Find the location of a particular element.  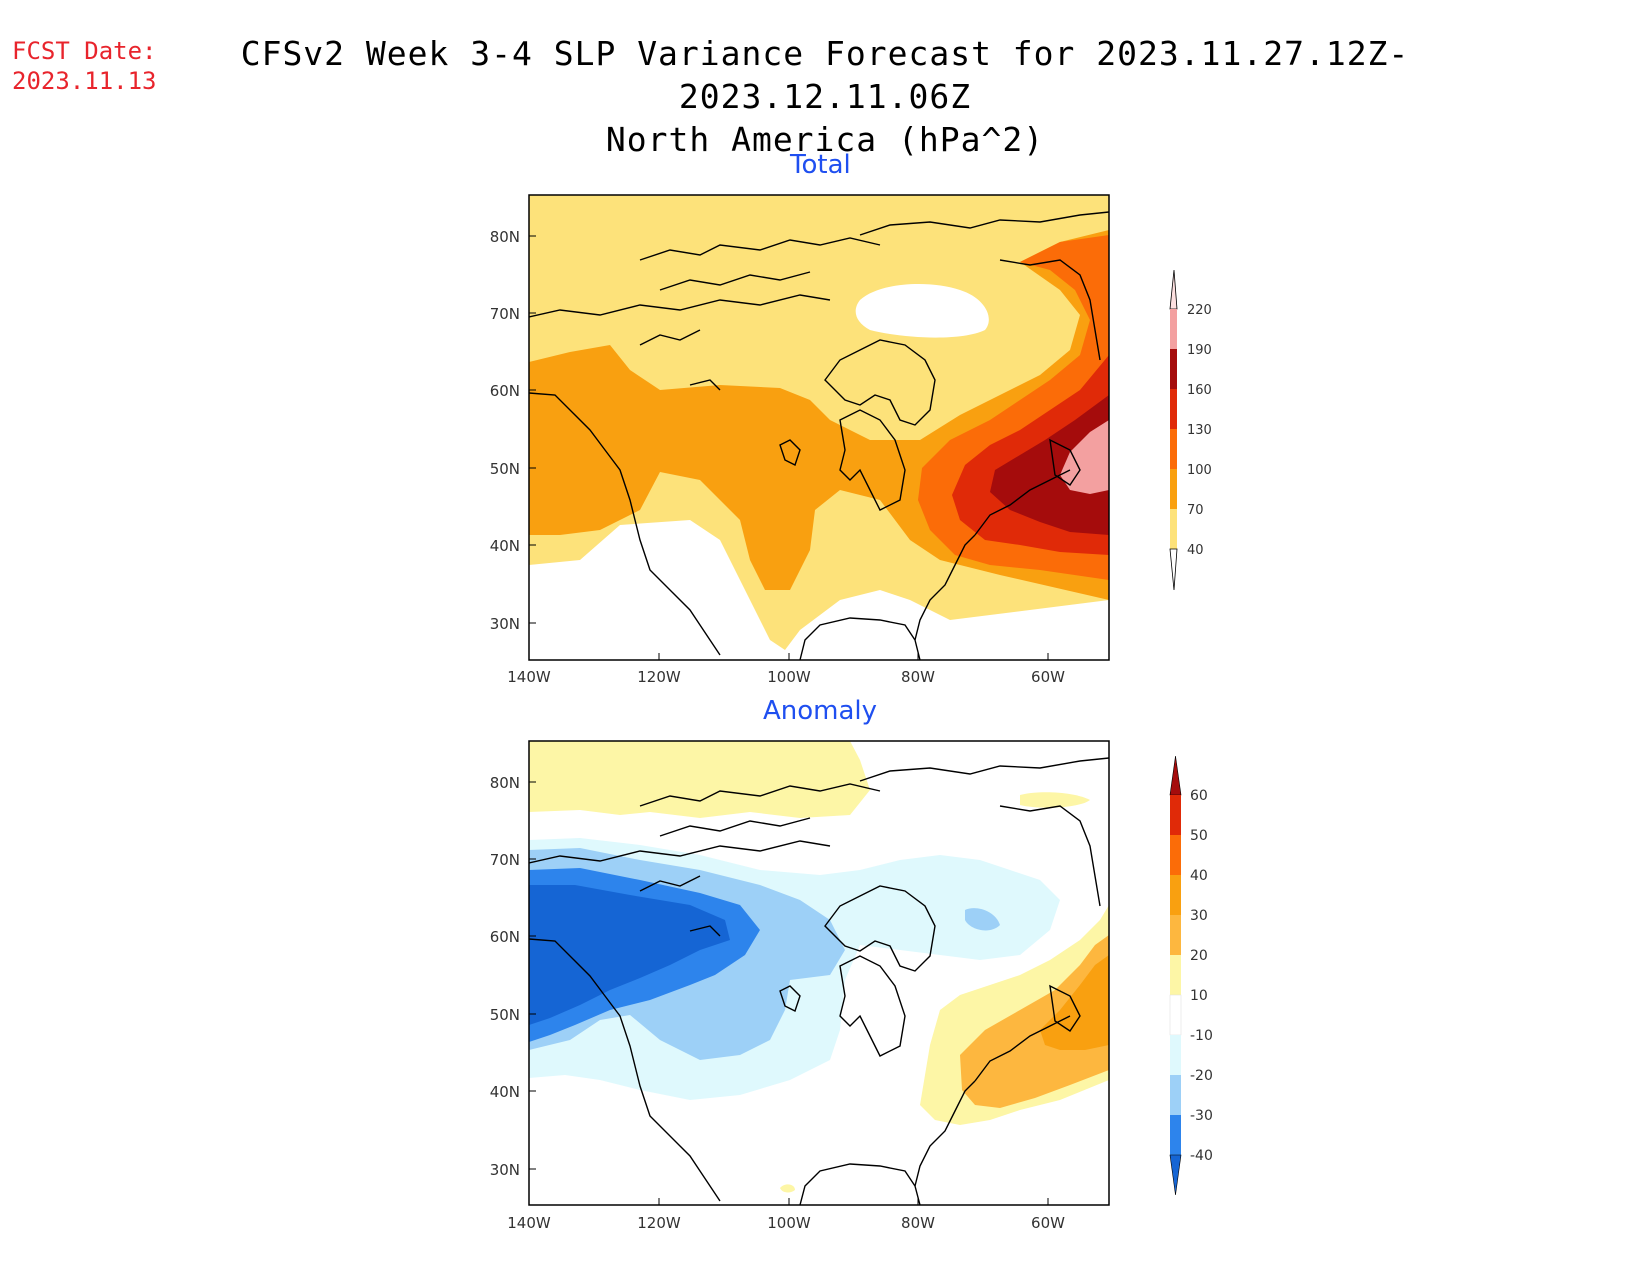

forecast-date: FCST Date: 2023.11.13 is located at coordinates (84, 66).